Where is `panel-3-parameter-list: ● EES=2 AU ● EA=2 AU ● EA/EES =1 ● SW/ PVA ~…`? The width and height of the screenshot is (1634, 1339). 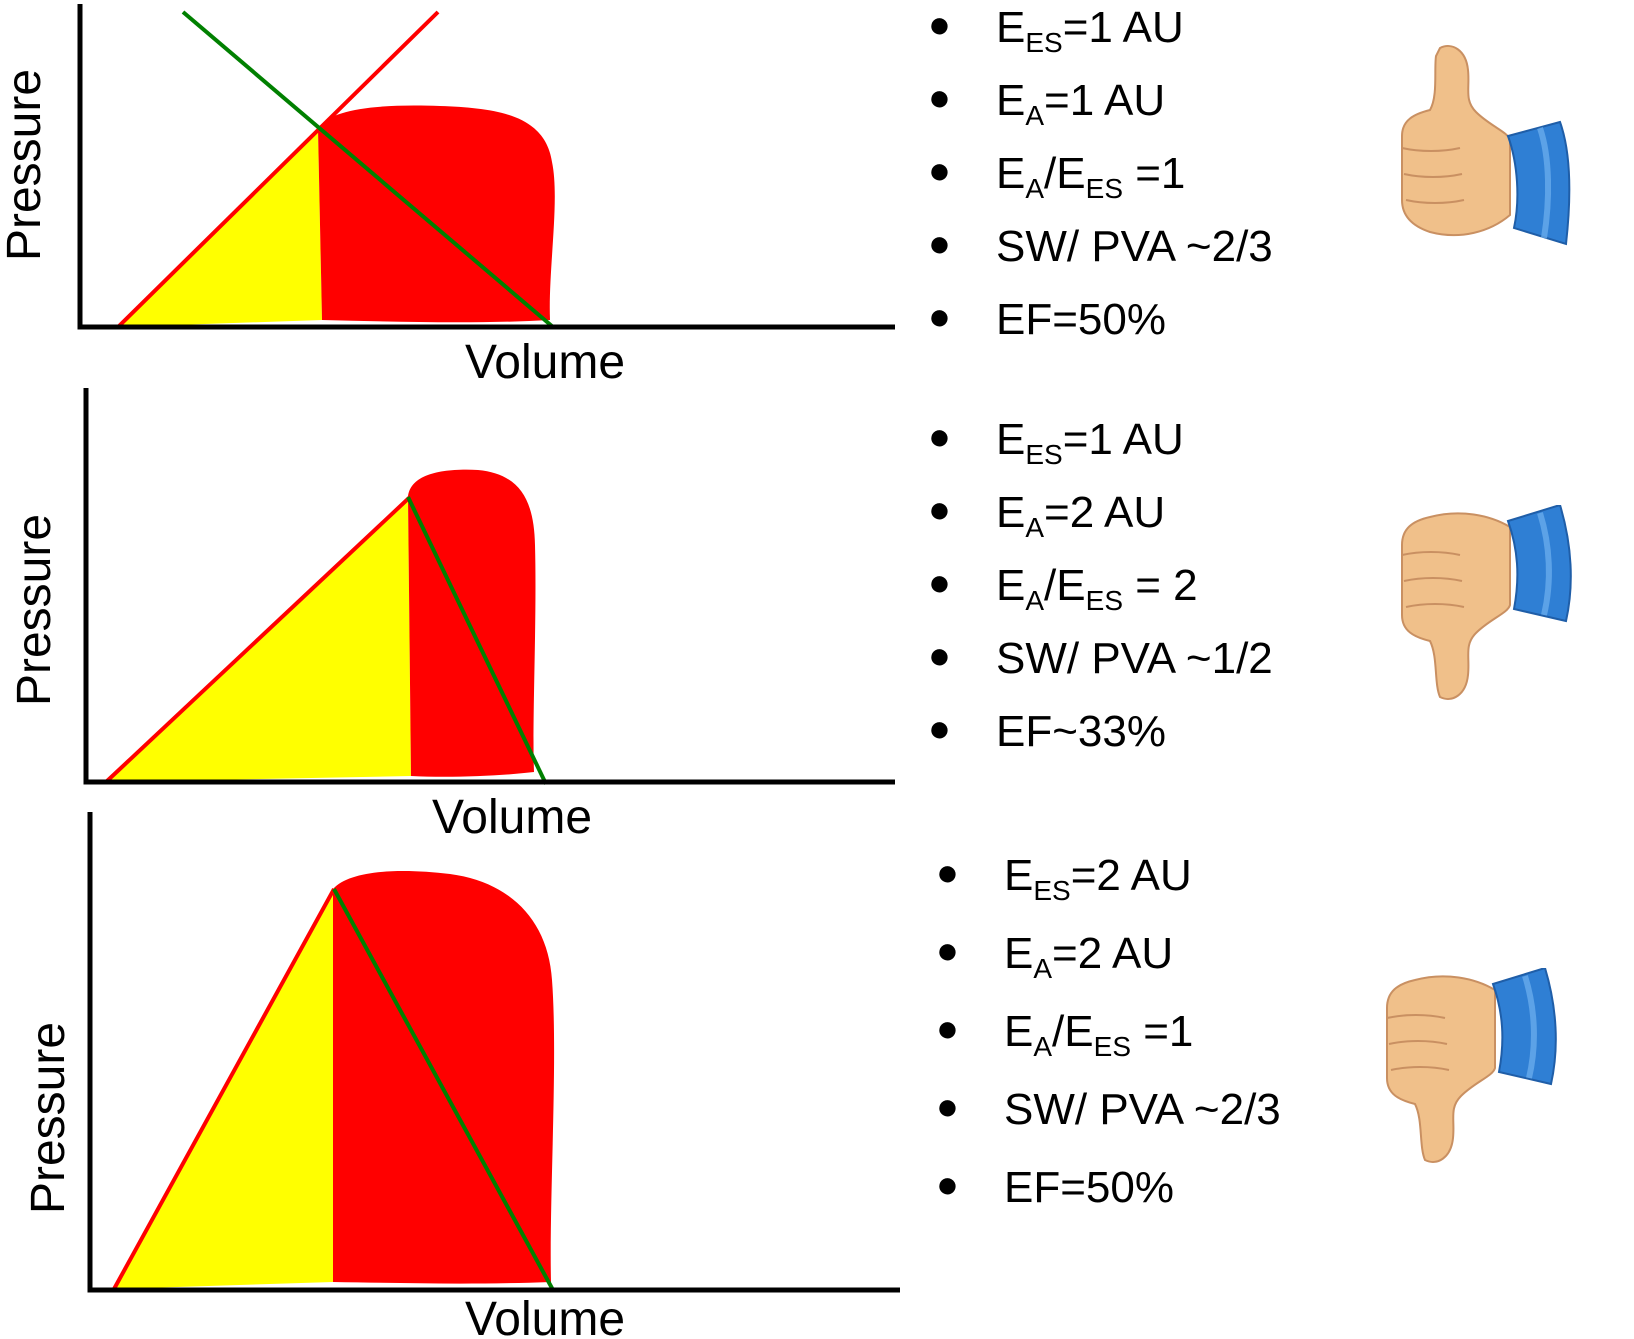
panel-3-parameter-list: ● EES=2 AU ● EA=2 AU ● EA/EES =1 ● SW/ PVA ~… is located at coordinates (1146, 1049).